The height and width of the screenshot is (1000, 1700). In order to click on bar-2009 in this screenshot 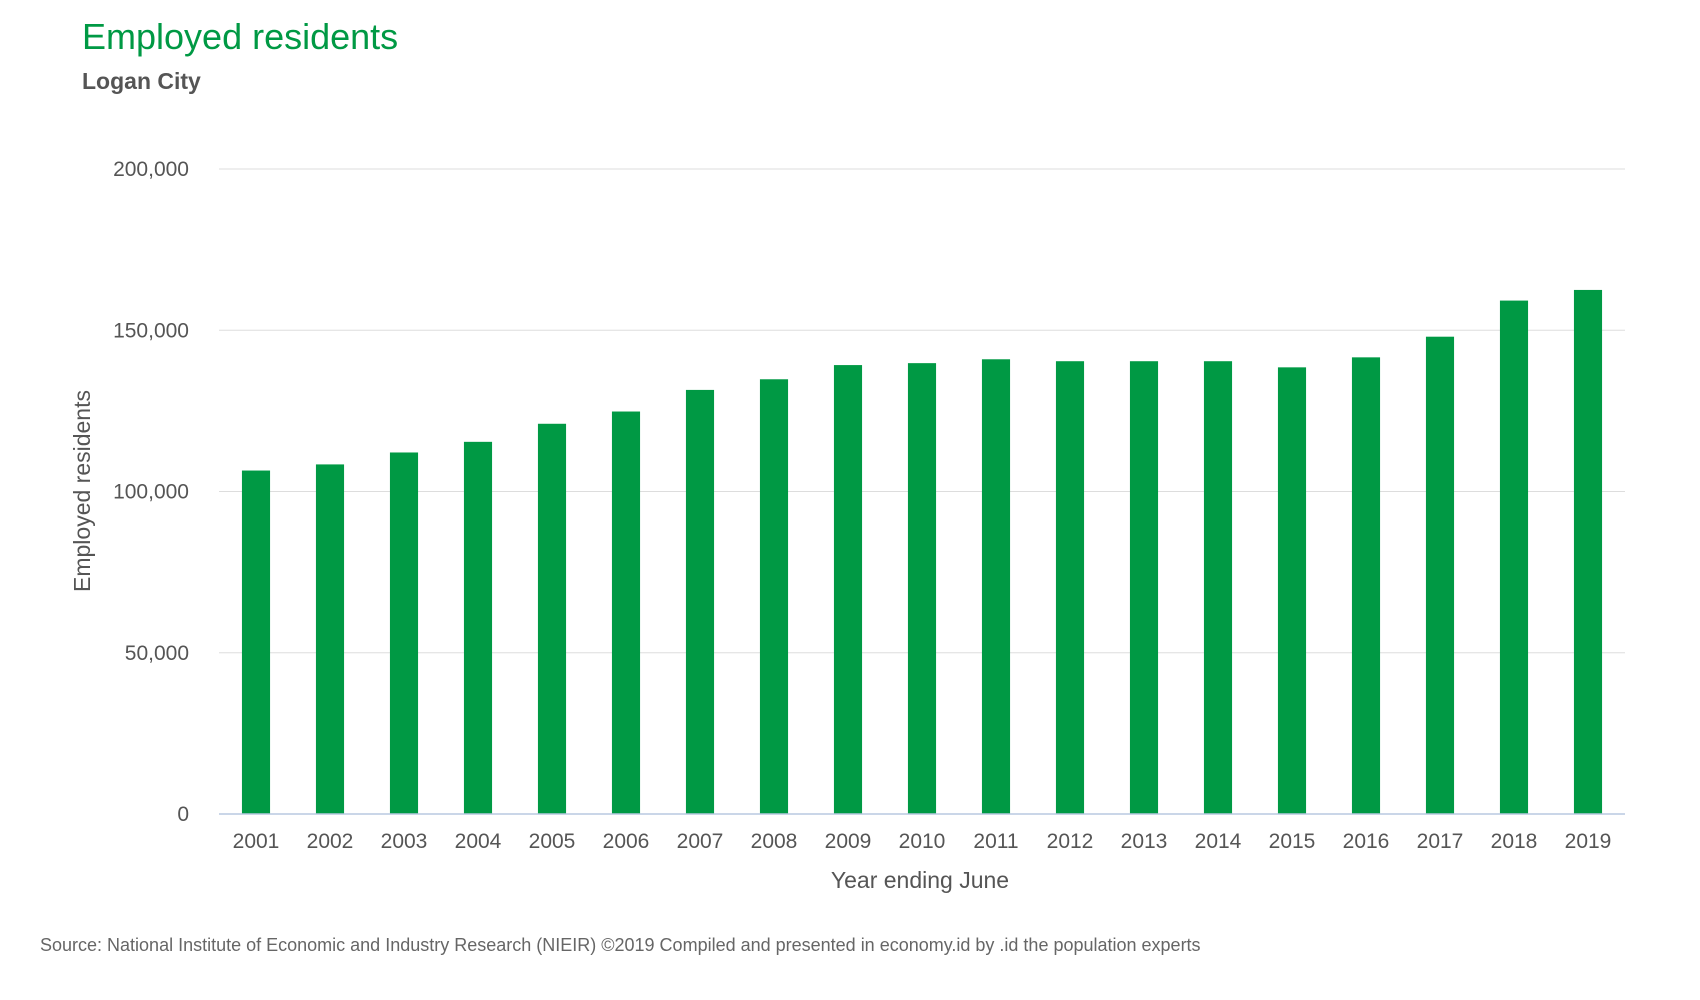, I will do `click(848, 589)`.